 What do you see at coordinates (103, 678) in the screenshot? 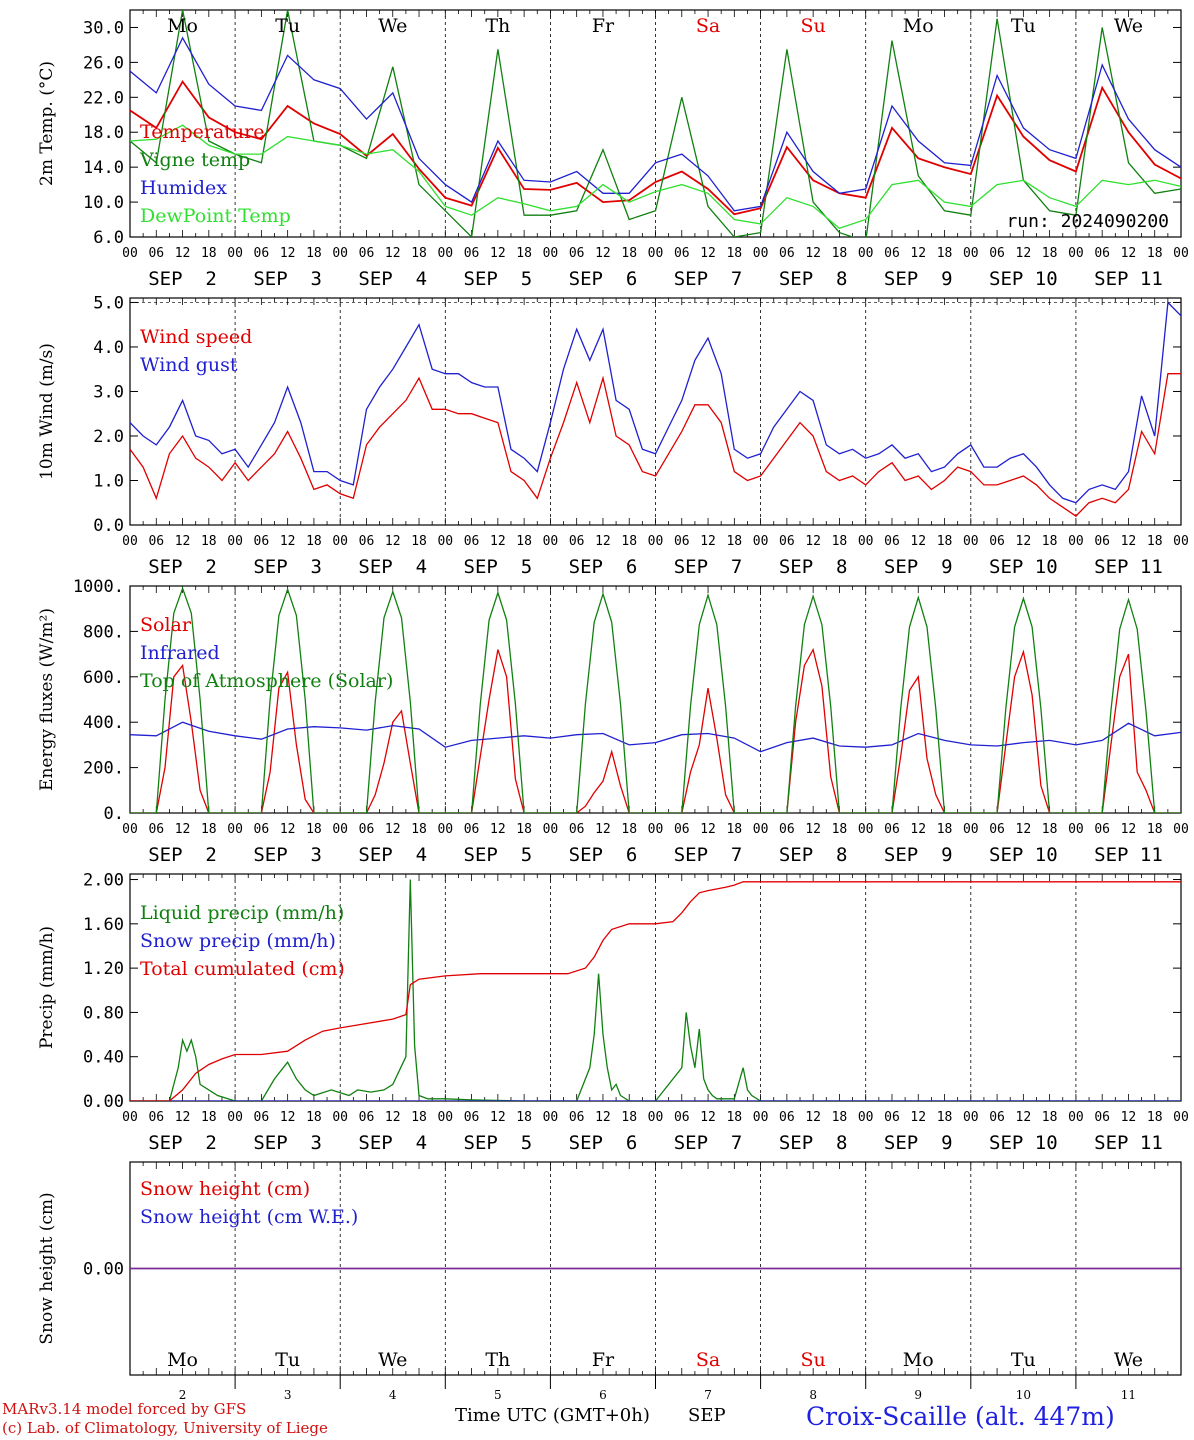
I see `y-tick-label: 600.` at bounding box center [103, 678].